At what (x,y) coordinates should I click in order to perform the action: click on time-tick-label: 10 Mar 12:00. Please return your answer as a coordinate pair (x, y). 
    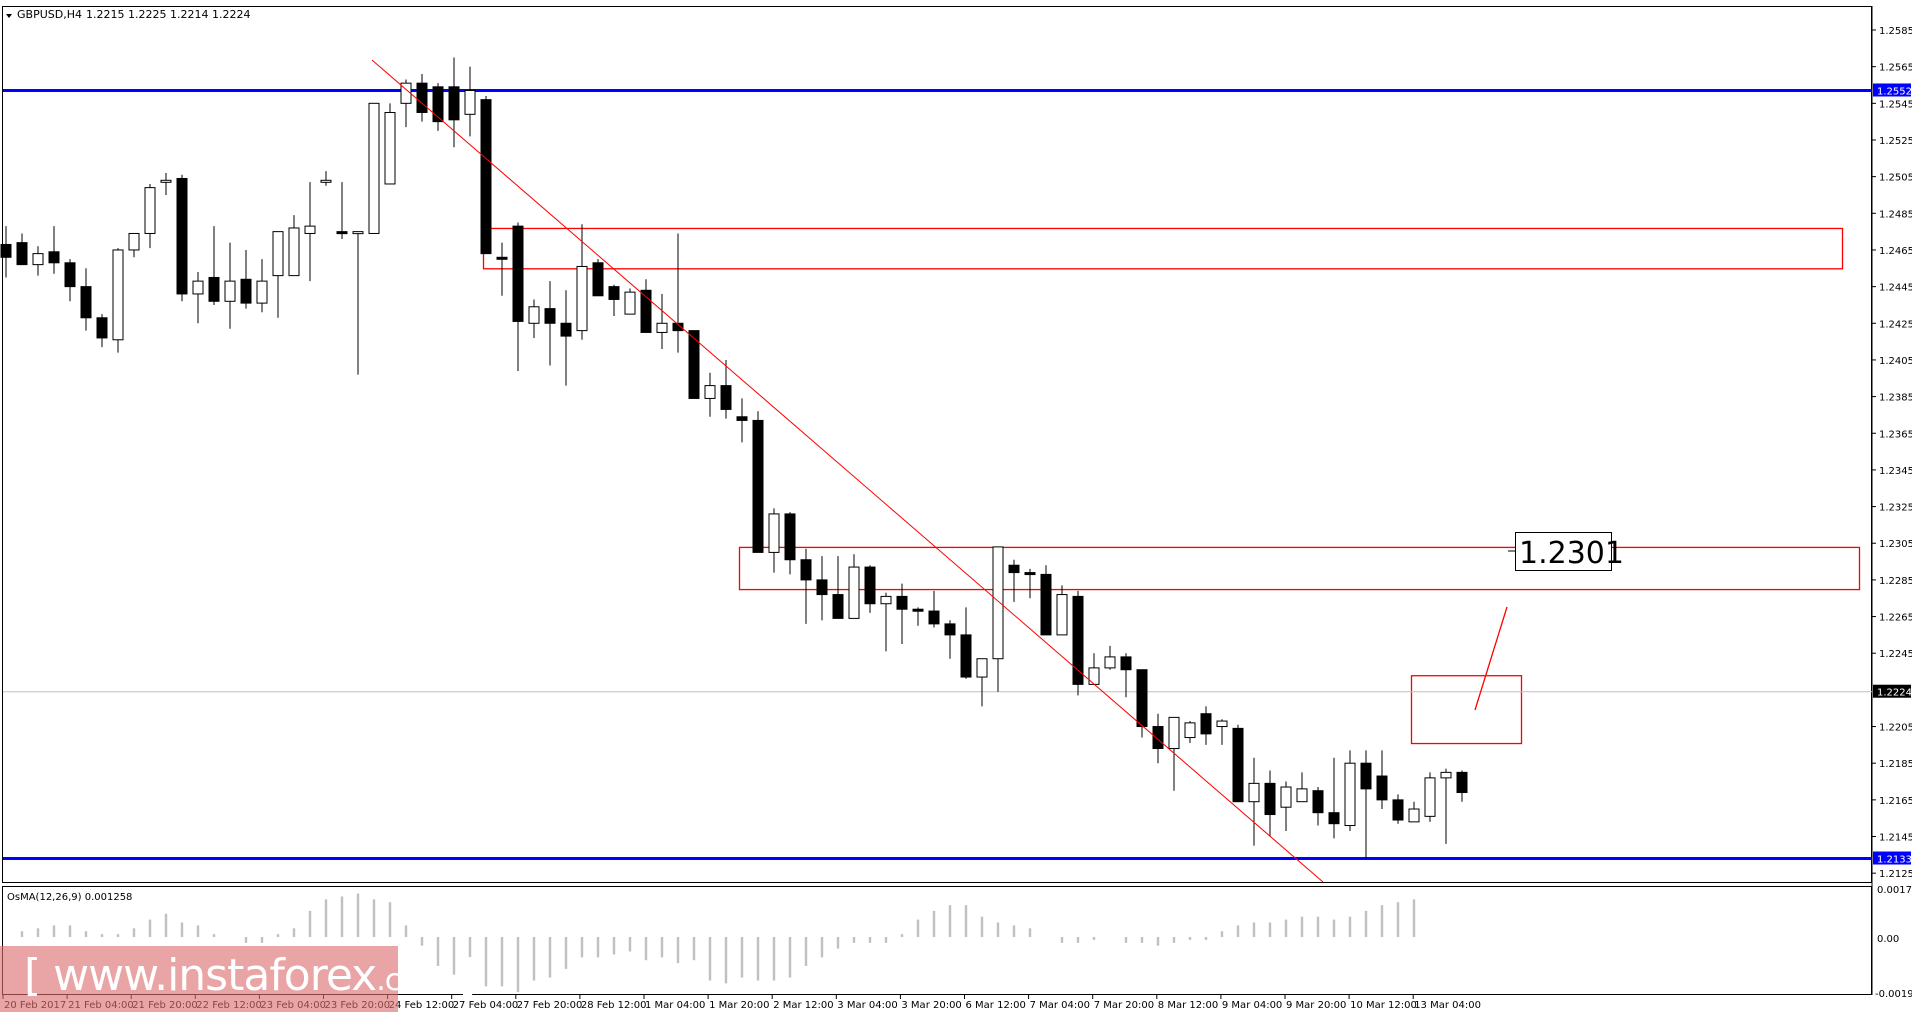
    Looking at the image, I should click on (1383, 1005).